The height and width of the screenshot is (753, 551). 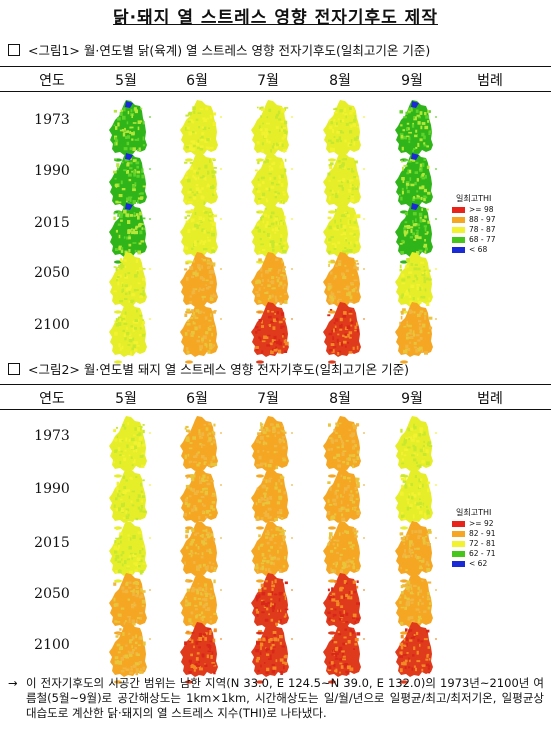 What do you see at coordinates (126, 81) in the screenshot?
I see `month-column-header: 5월` at bounding box center [126, 81].